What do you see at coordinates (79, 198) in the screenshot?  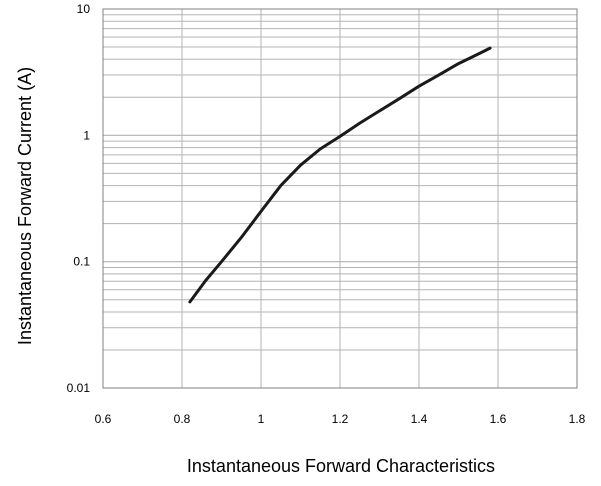 I see `y-tick-labels: 0.01 0.1 1 10` at bounding box center [79, 198].